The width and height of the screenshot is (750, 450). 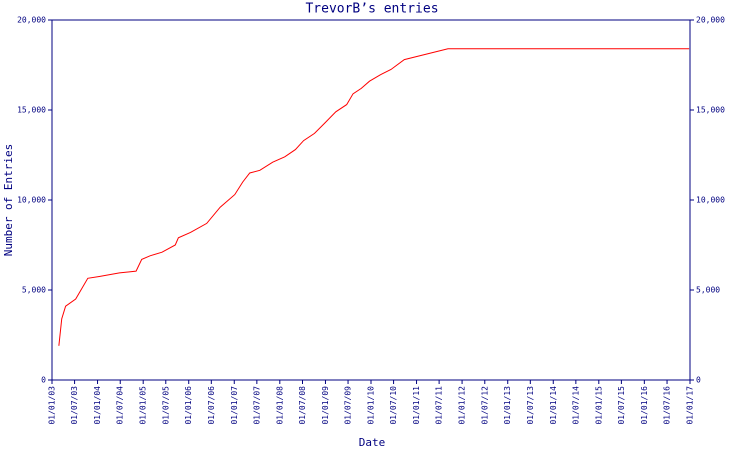 What do you see at coordinates (279, 405) in the screenshot?
I see `x-tick-label: 01/01/08` at bounding box center [279, 405].